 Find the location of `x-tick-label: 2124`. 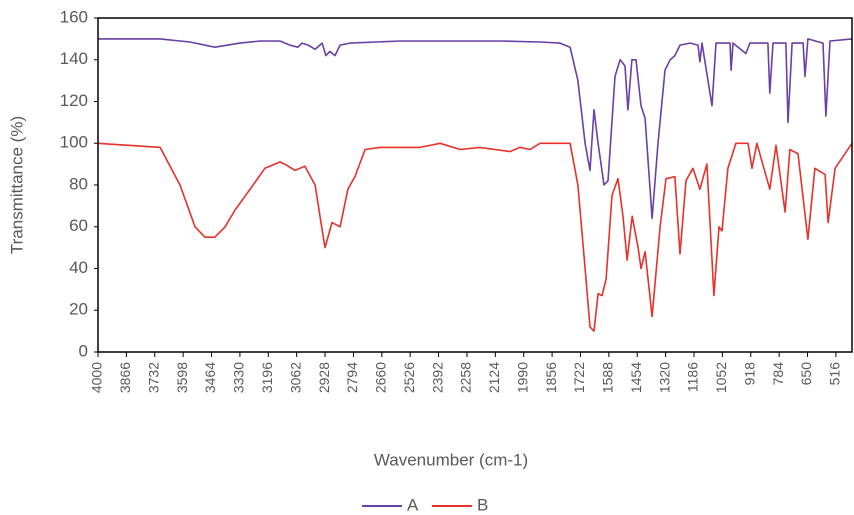

x-tick-label: 2124 is located at coordinates (494, 377).